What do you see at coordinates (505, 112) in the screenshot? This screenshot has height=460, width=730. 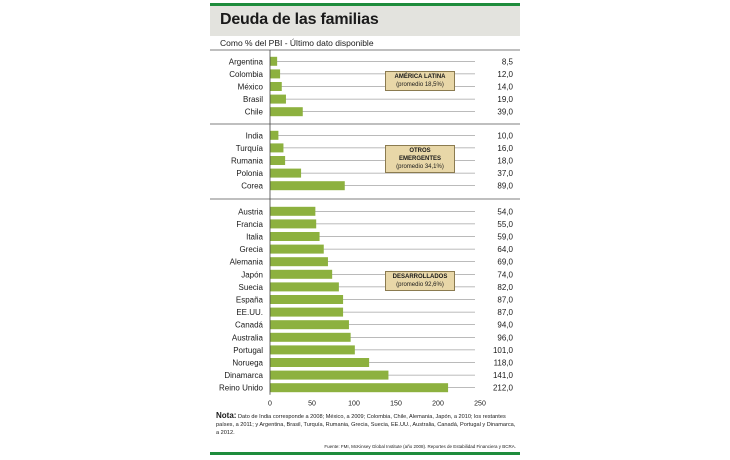 I see `value-label: 39,0` at bounding box center [505, 112].